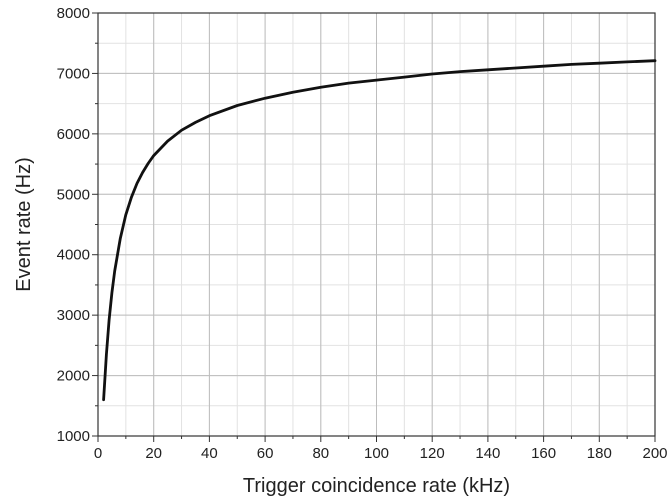  What do you see at coordinates (543, 453) in the screenshot?
I see `x-tick-label: 160` at bounding box center [543, 453].